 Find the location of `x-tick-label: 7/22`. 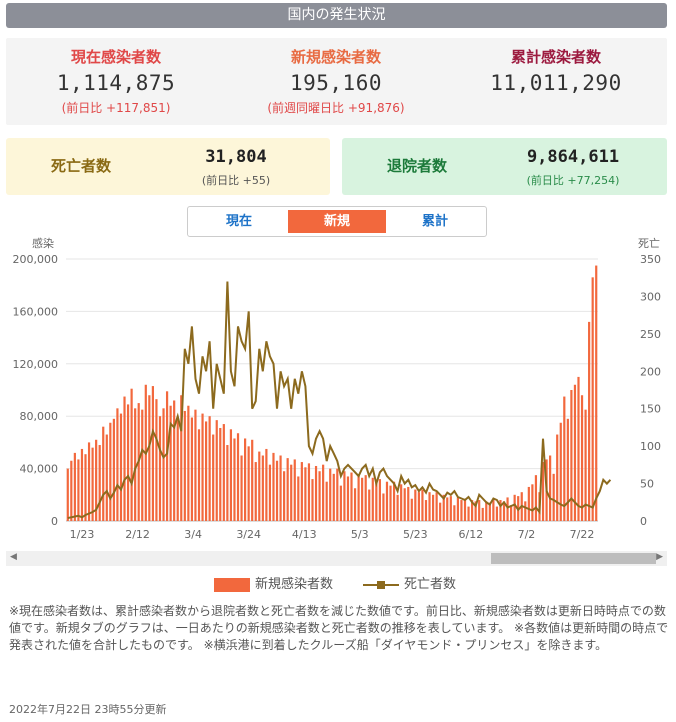

x-tick-label: 7/22 is located at coordinates (582, 534).